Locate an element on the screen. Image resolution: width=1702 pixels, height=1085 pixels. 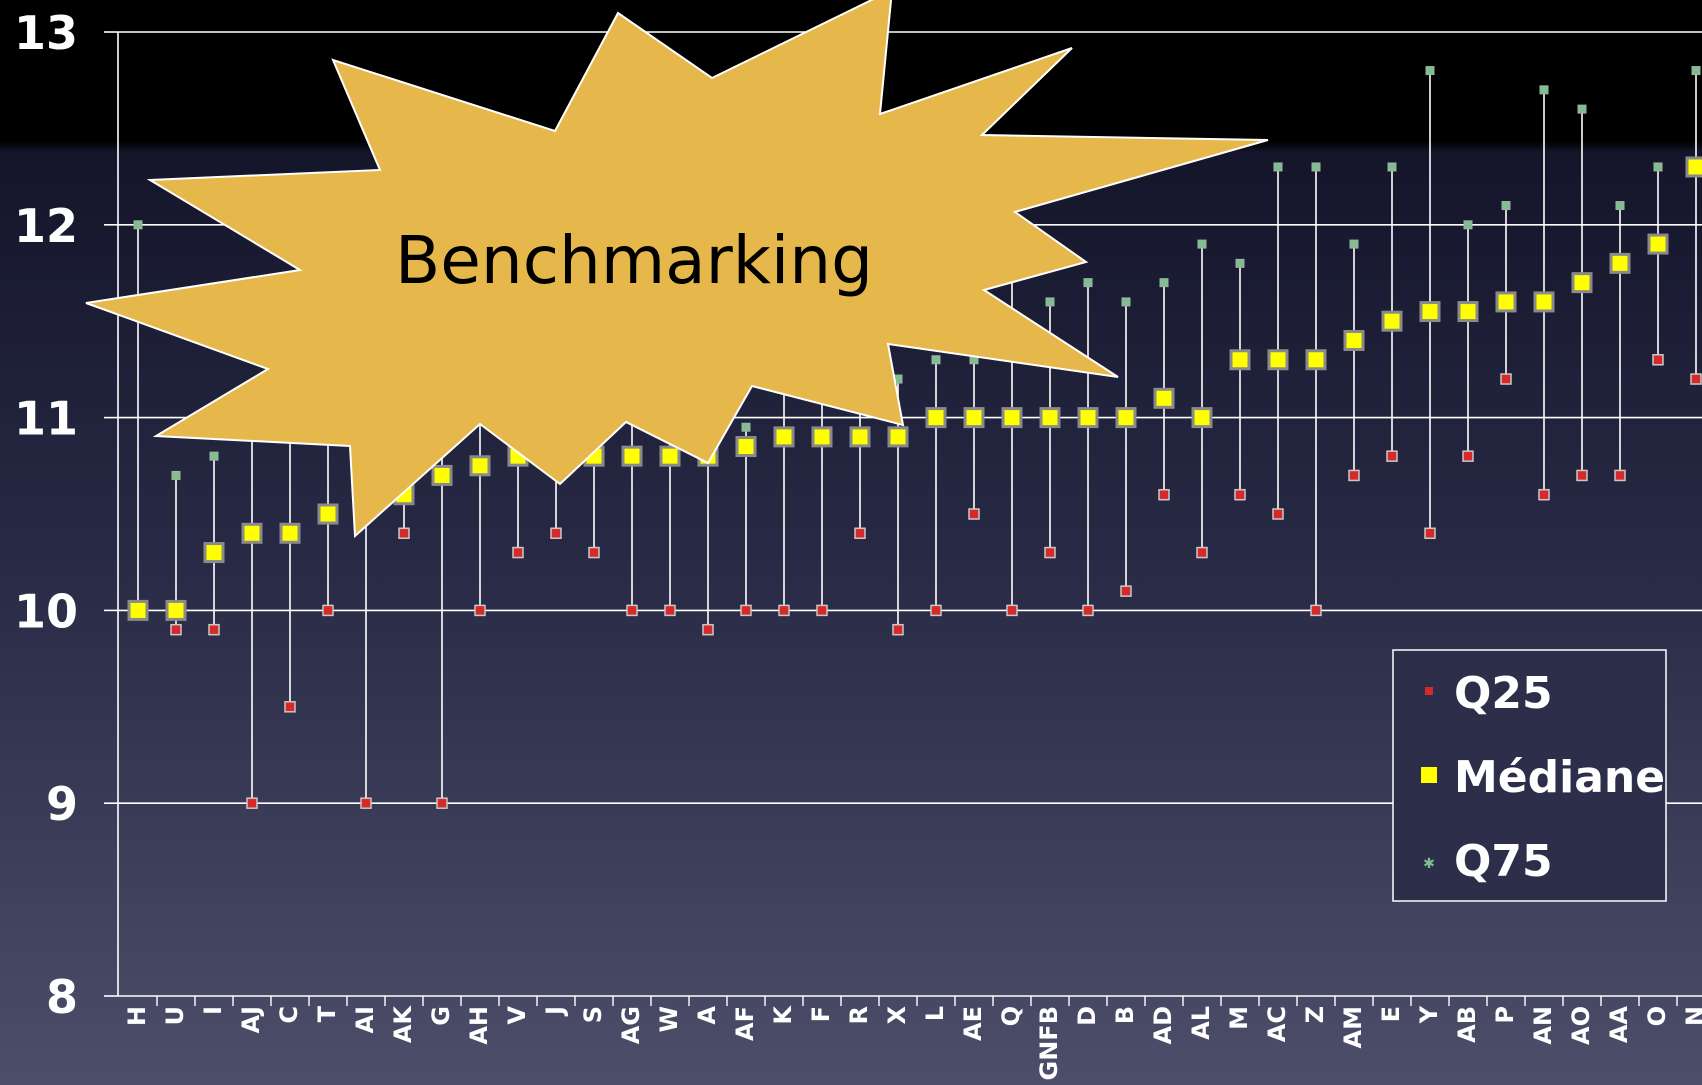
x-tick-label: AF is located at coordinates (745, 1023).